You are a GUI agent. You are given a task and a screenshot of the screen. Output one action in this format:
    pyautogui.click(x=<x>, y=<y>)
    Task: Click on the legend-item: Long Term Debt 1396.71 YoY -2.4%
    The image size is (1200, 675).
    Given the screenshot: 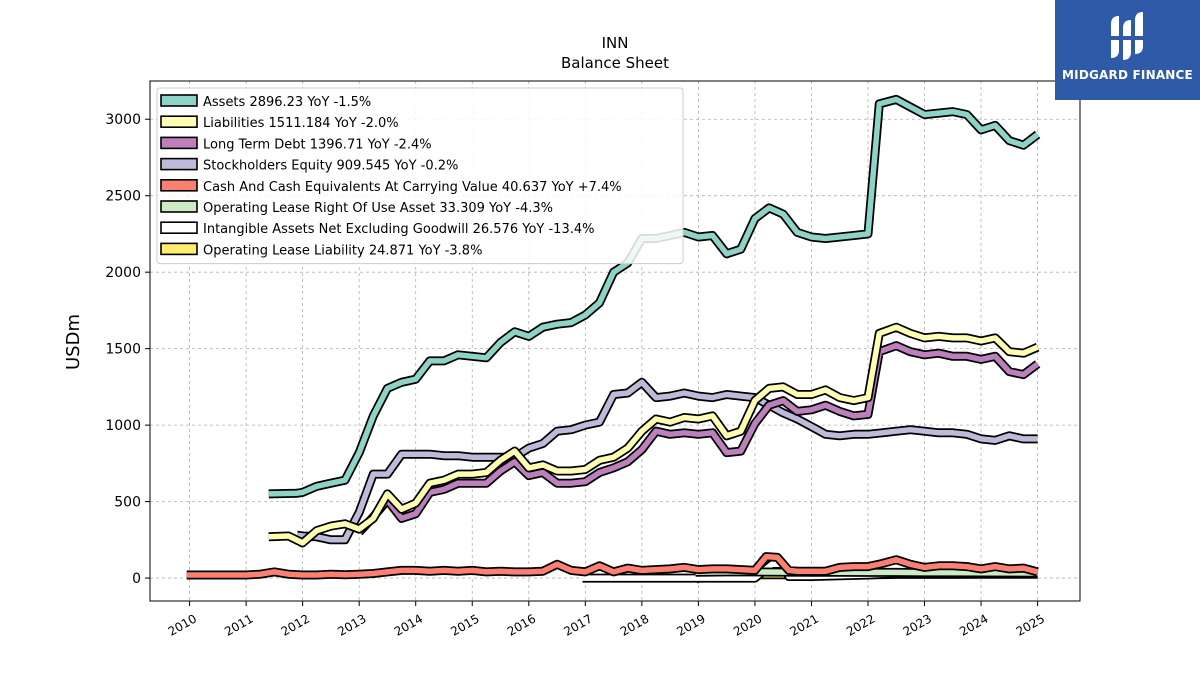 What is the action you would take?
    pyautogui.click(x=296, y=144)
    